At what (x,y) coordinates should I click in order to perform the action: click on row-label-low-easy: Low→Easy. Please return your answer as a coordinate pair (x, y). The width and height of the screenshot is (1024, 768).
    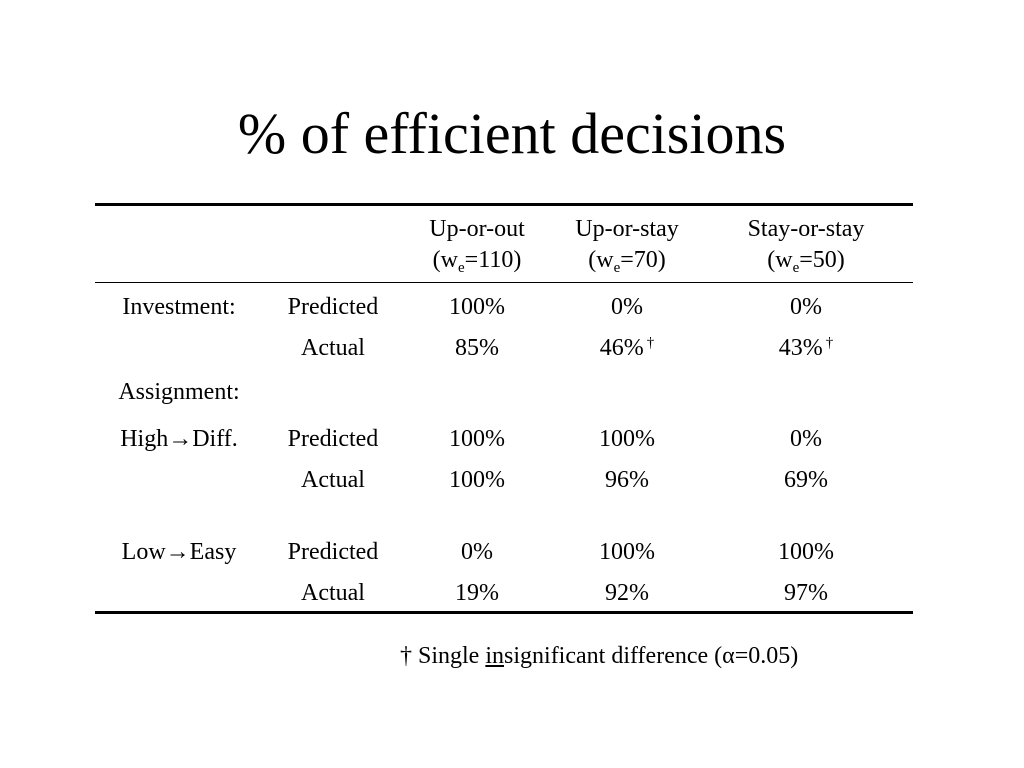
    Looking at the image, I should click on (179, 552).